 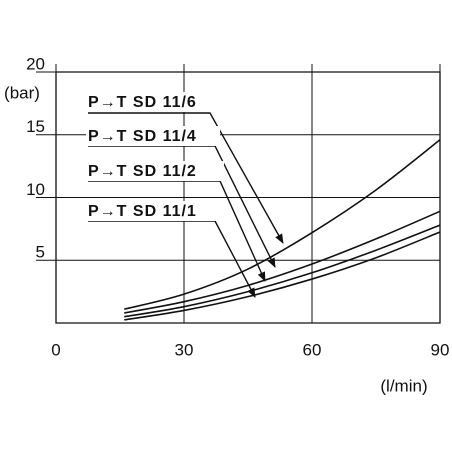 I want to click on x-tick-label: 0, so click(x=55, y=349).